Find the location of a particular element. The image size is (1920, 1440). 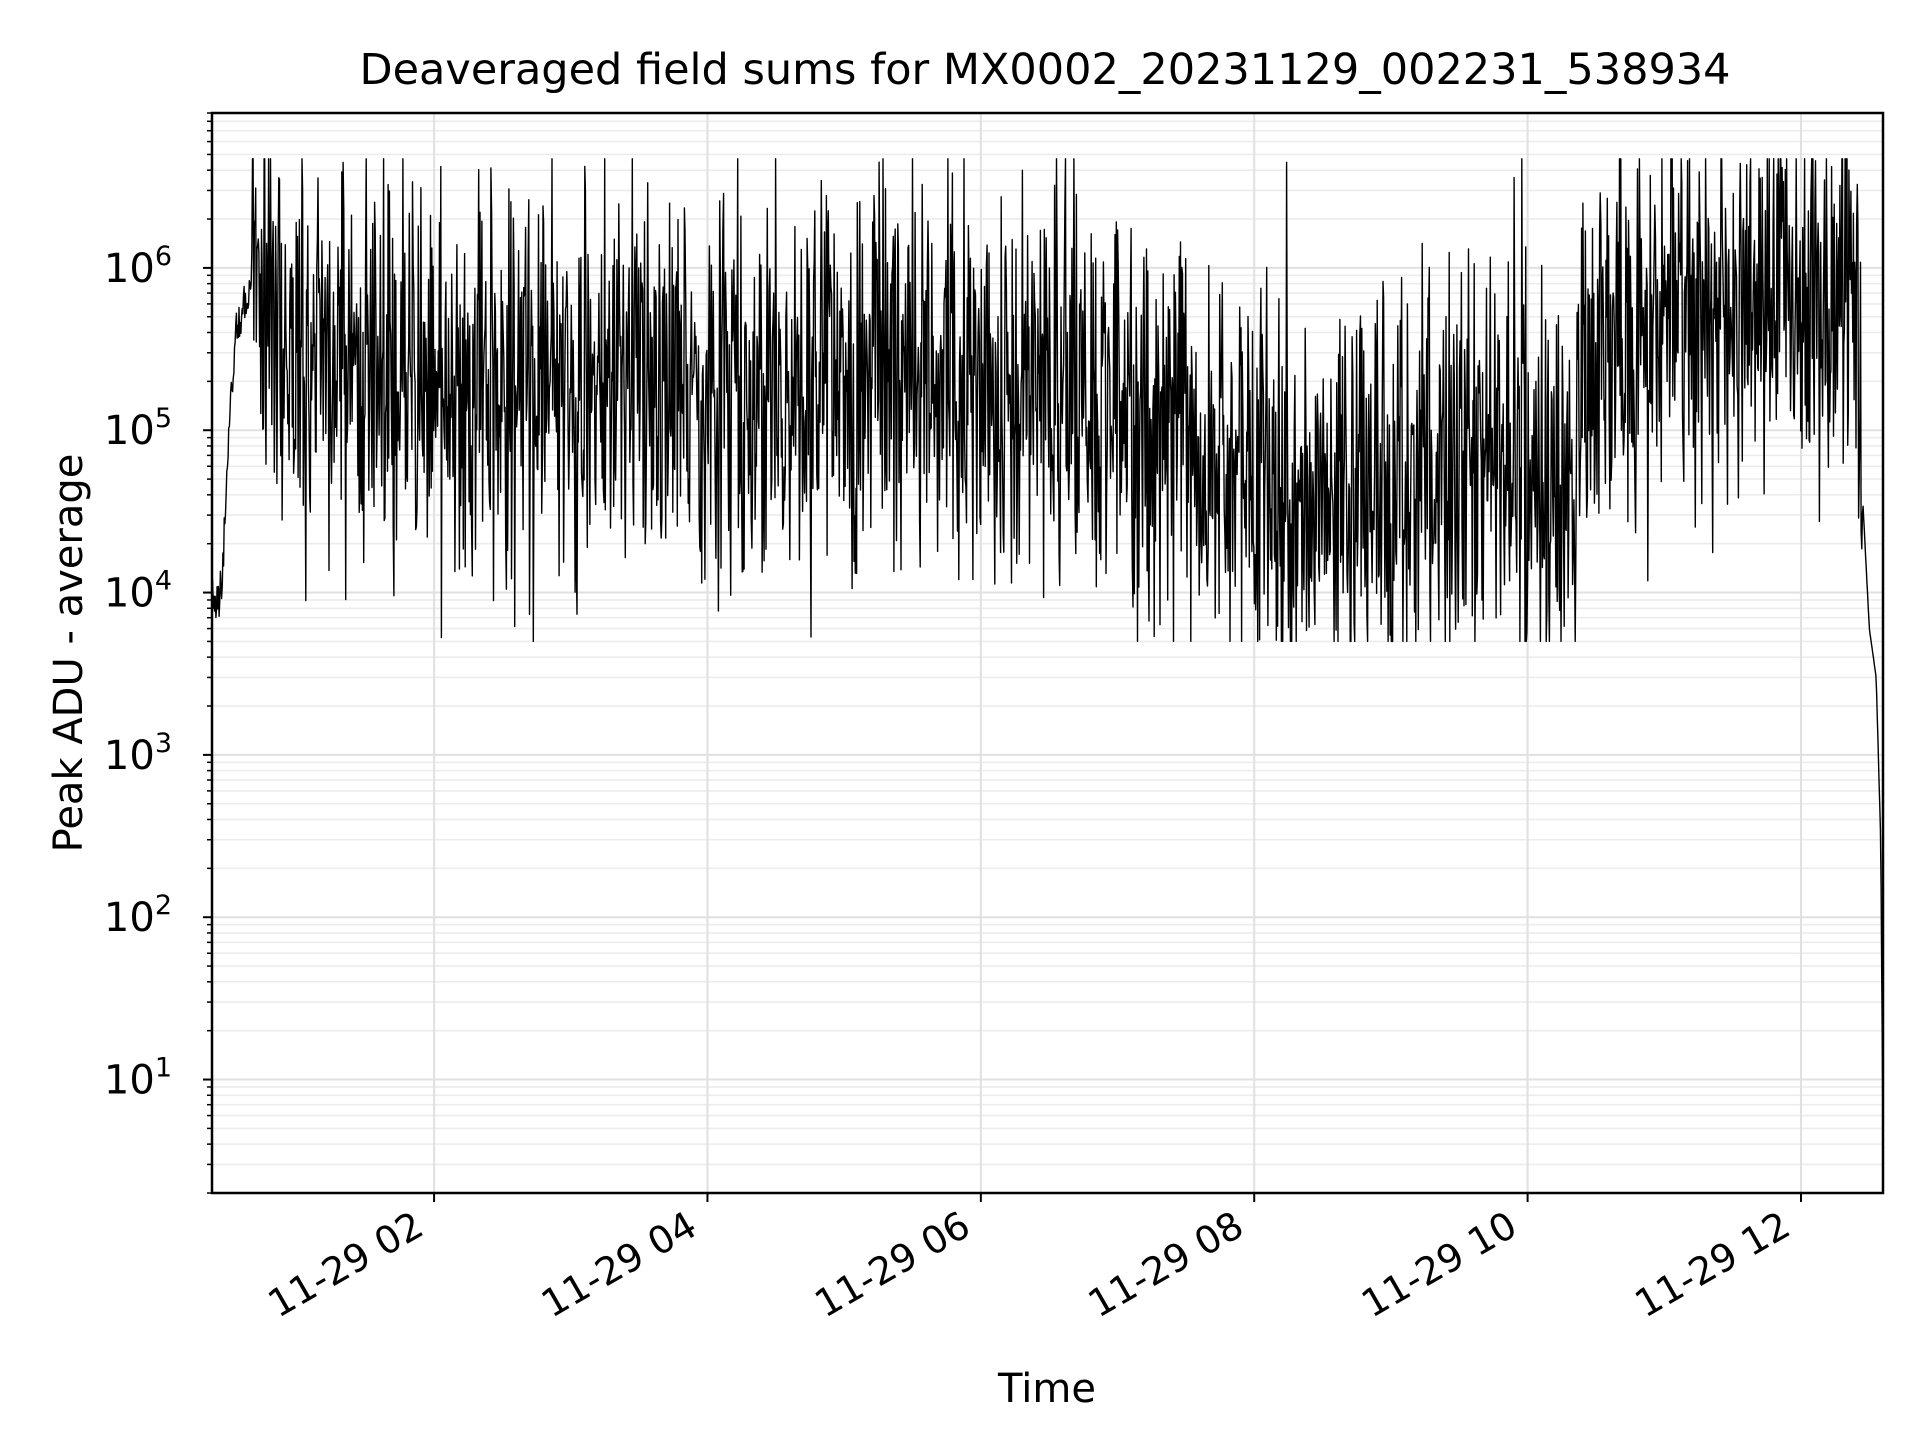

y-tick-label: 10⁴ is located at coordinates (138, 591).